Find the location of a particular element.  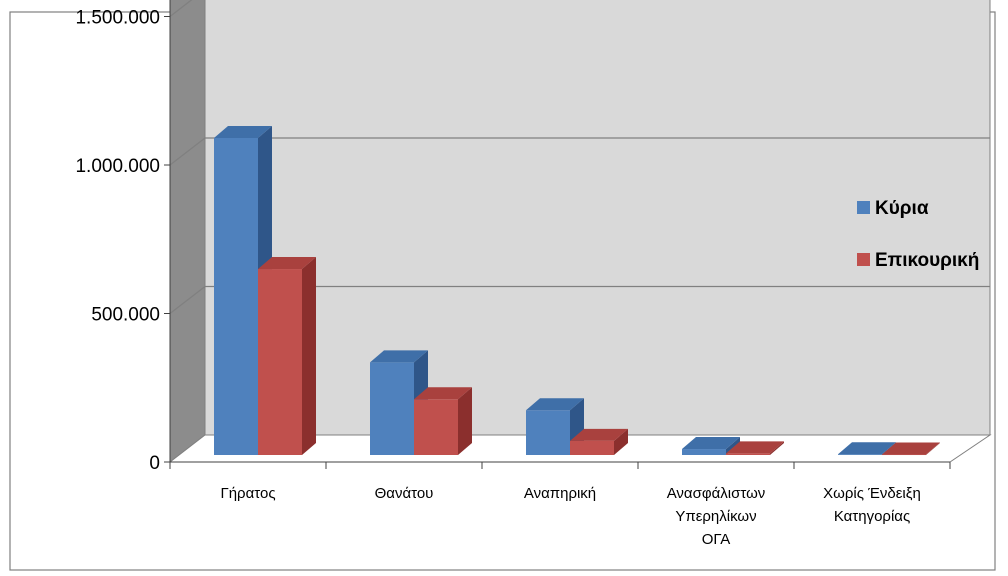

y-tick-label: 1.000.000 is located at coordinates (117, 166).